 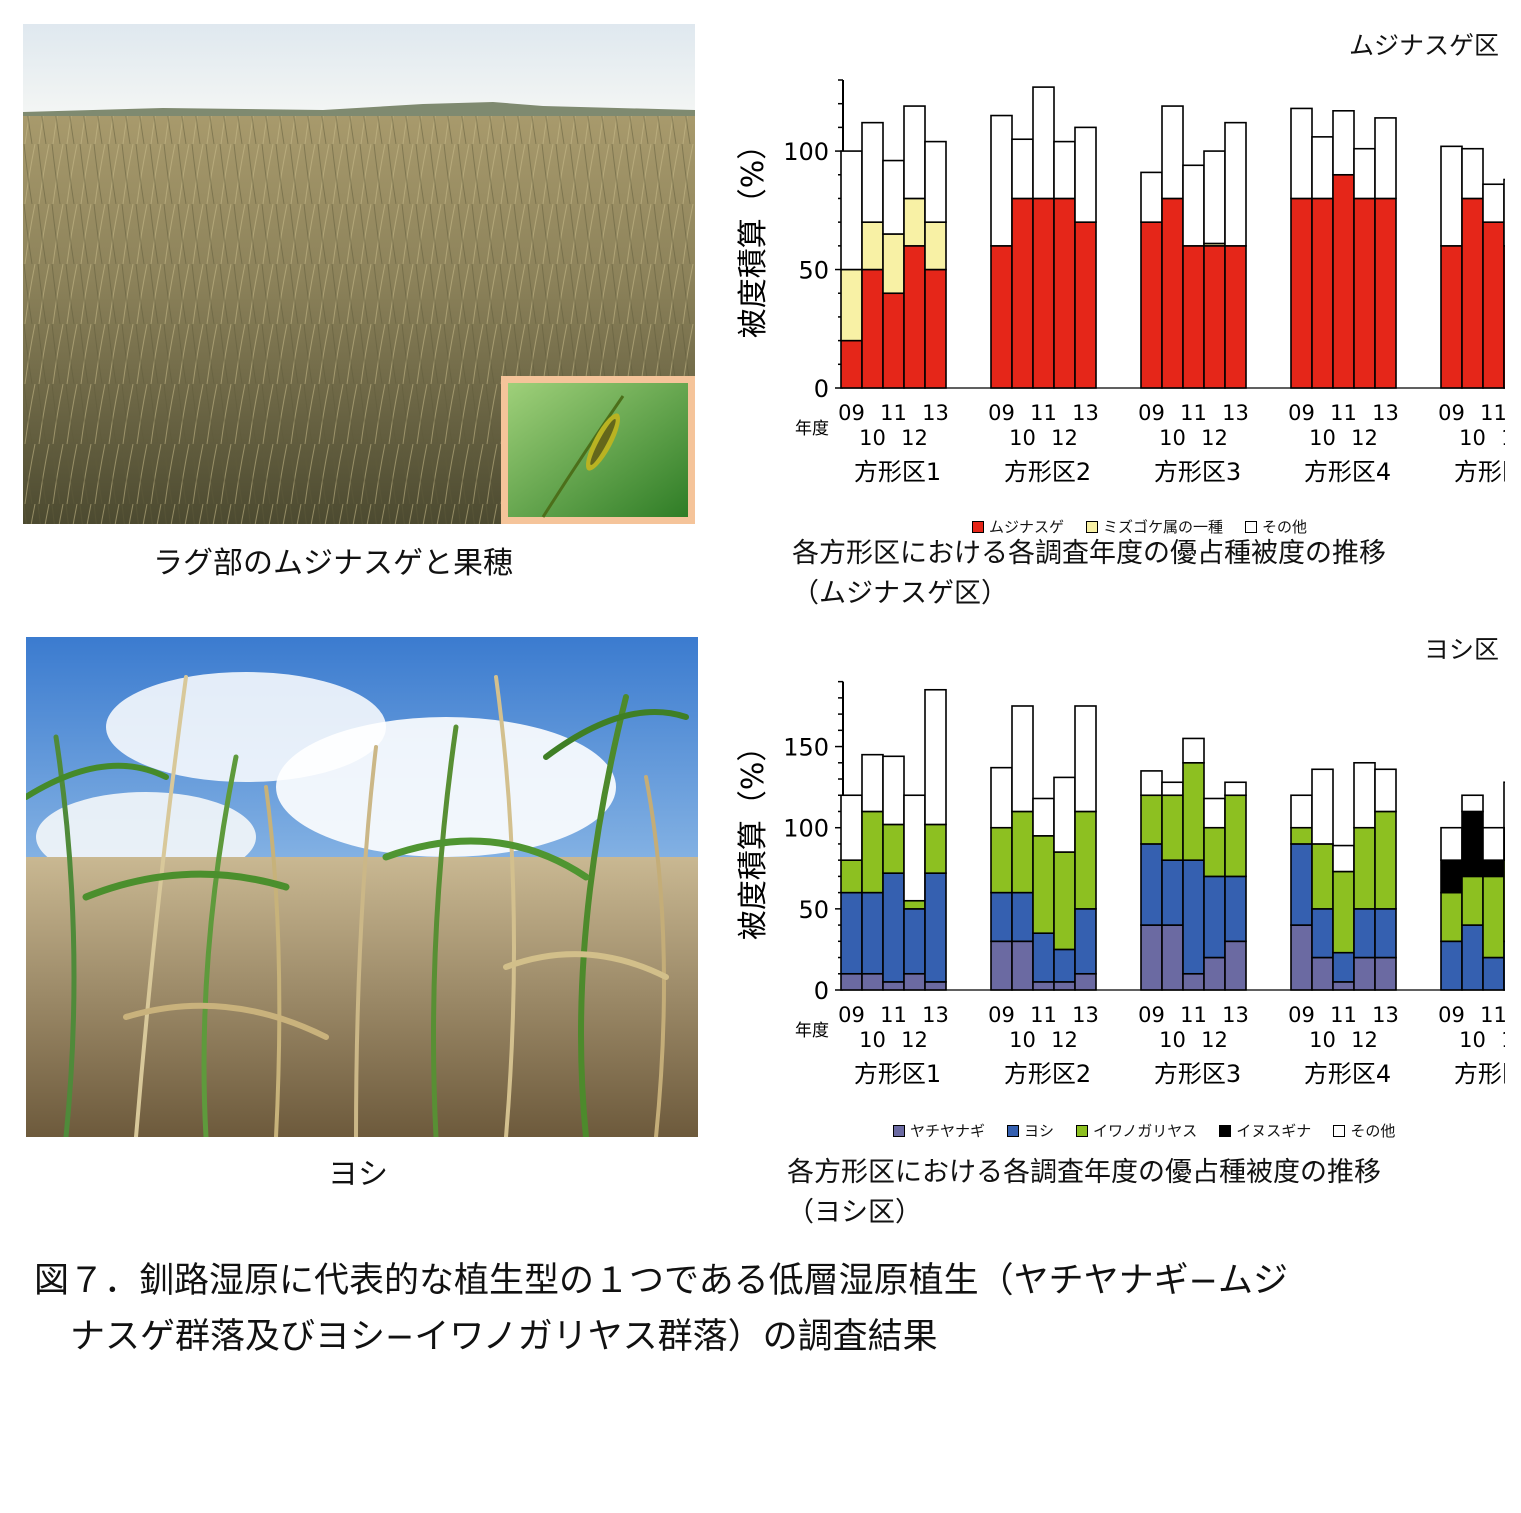 What do you see at coordinates (358, 1174) in the screenshot?
I see `bottom-photo-caption: ヨシ` at bounding box center [358, 1174].